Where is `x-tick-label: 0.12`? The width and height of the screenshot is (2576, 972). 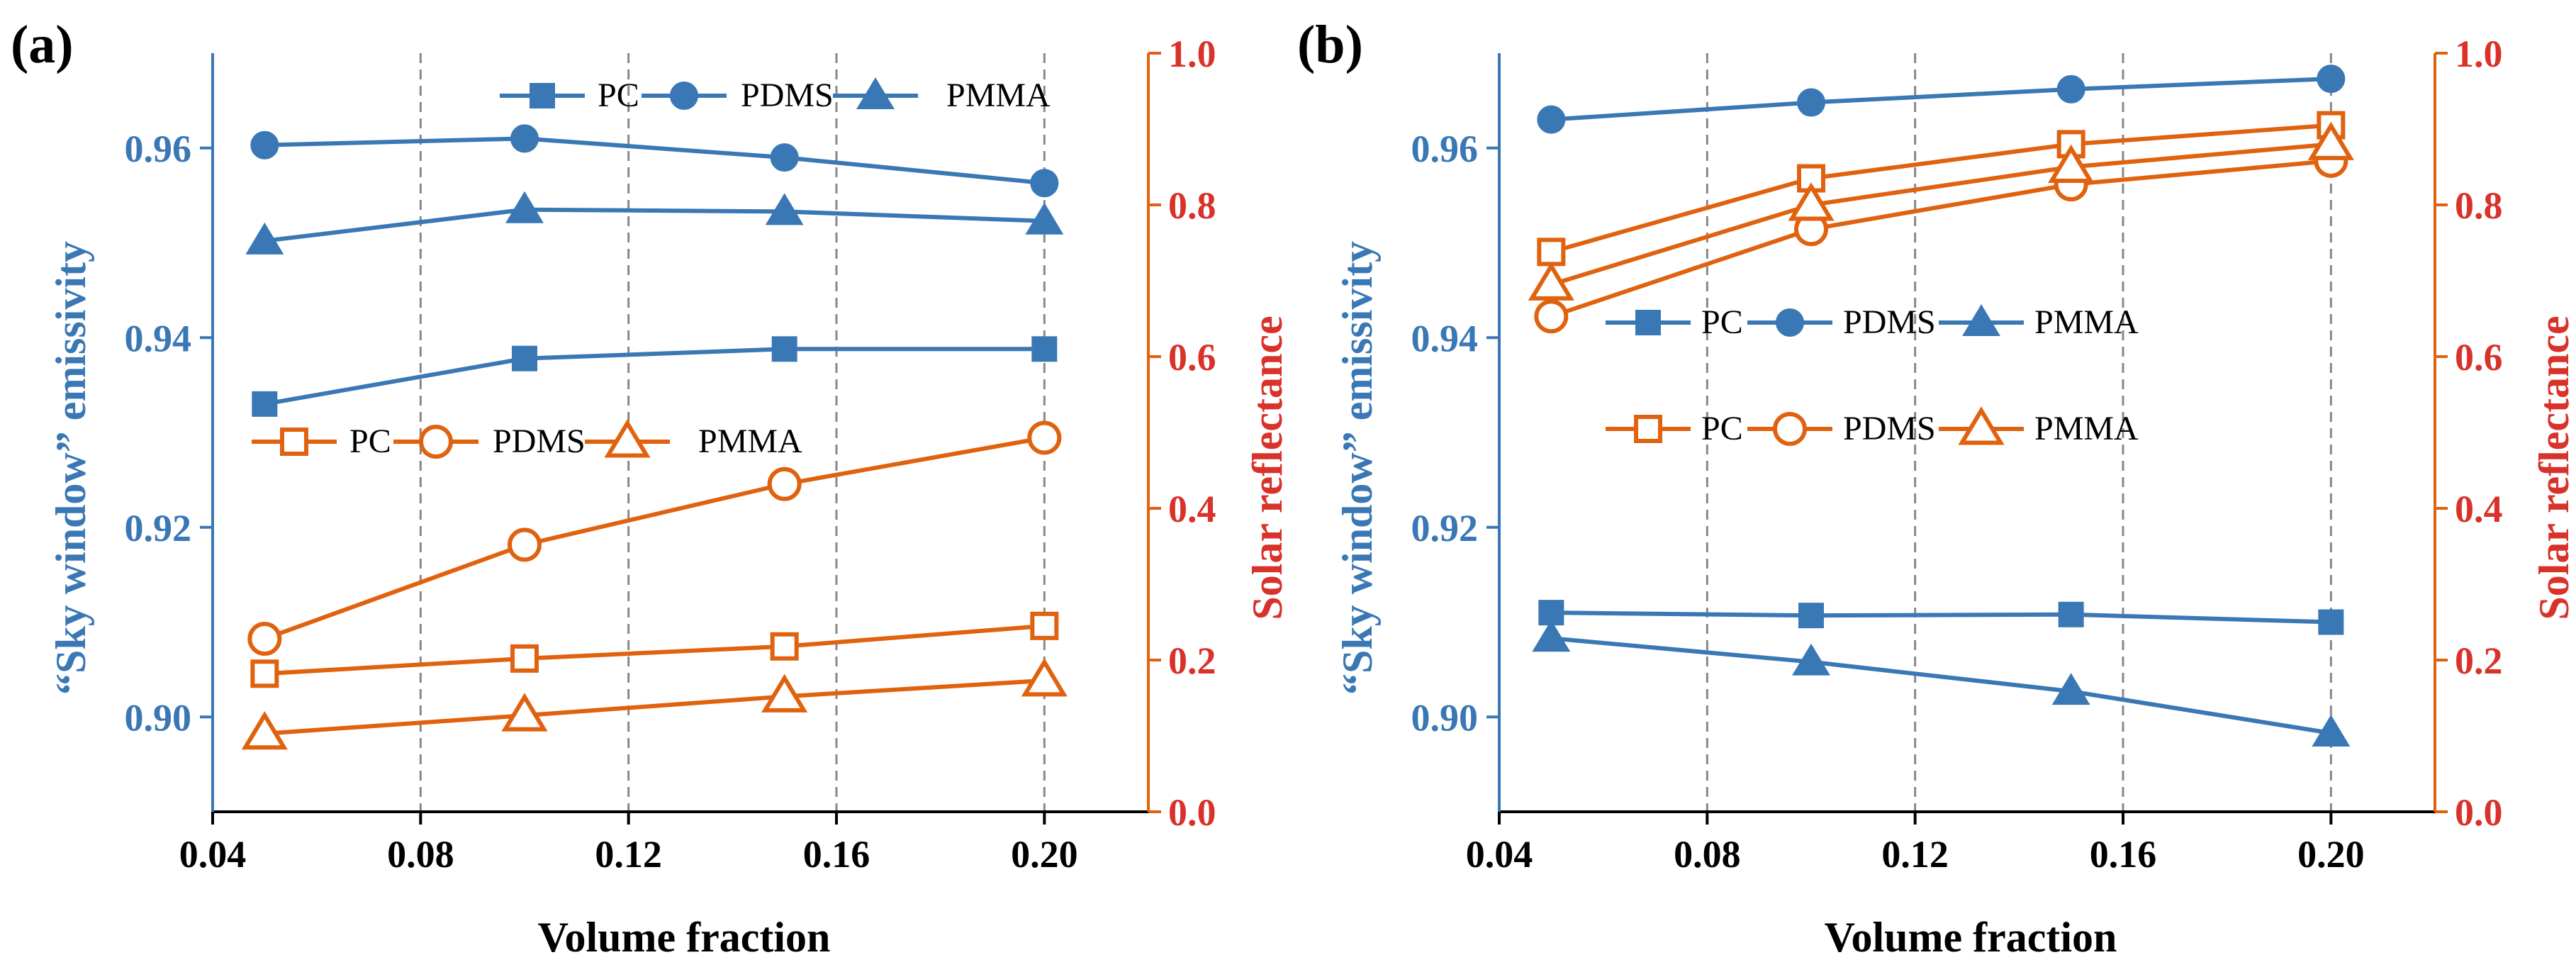 x-tick-label: 0.12 is located at coordinates (1915, 854).